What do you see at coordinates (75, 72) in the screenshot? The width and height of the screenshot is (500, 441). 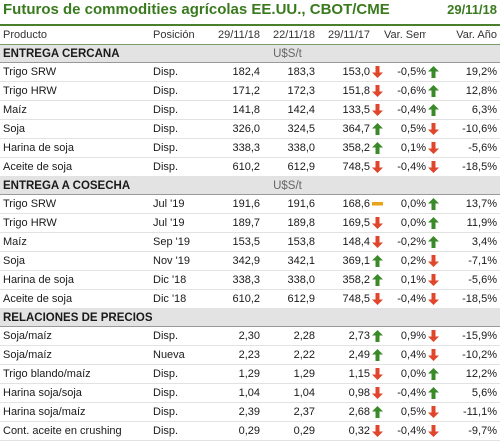 I see `product-cell: Trigo SRW` at bounding box center [75, 72].